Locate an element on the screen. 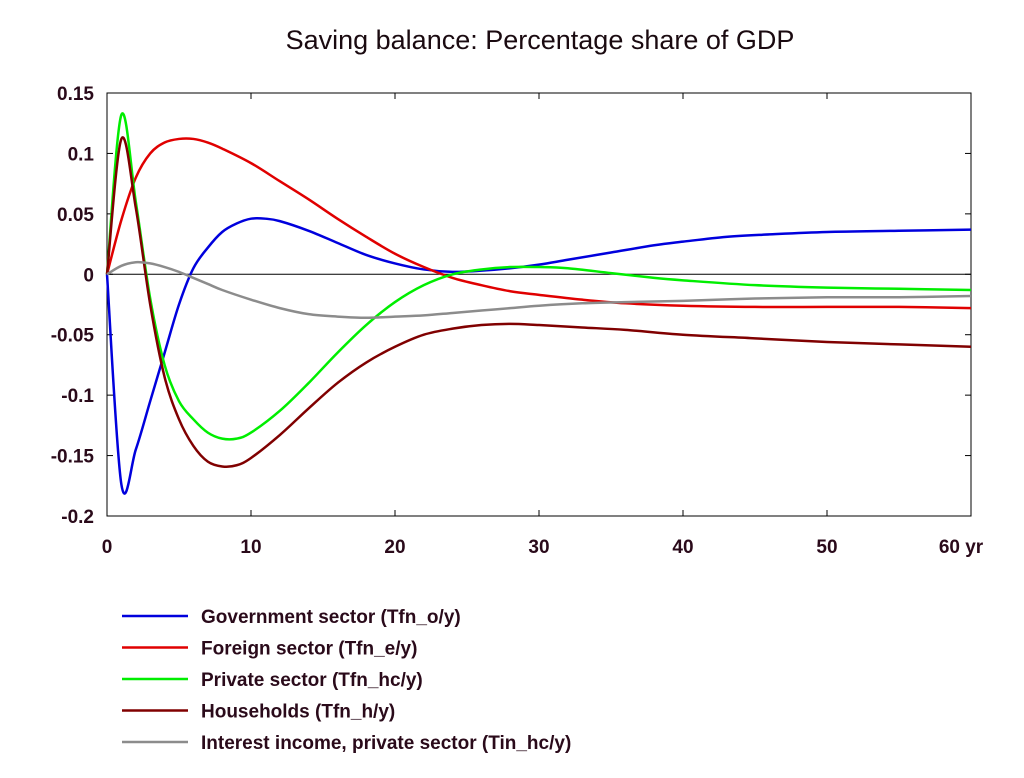 The image size is (1024, 778). y-tick-label: 0.05 is located at coordinates (75, 215).